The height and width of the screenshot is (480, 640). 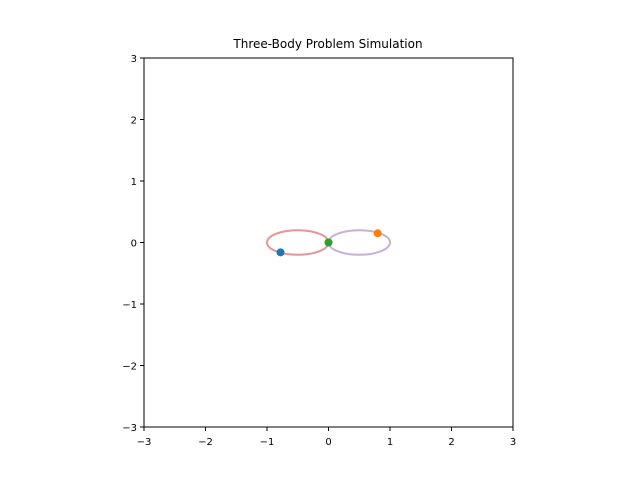 I want to click on y-tick-label-4: 1, so click(x=134, y=182).